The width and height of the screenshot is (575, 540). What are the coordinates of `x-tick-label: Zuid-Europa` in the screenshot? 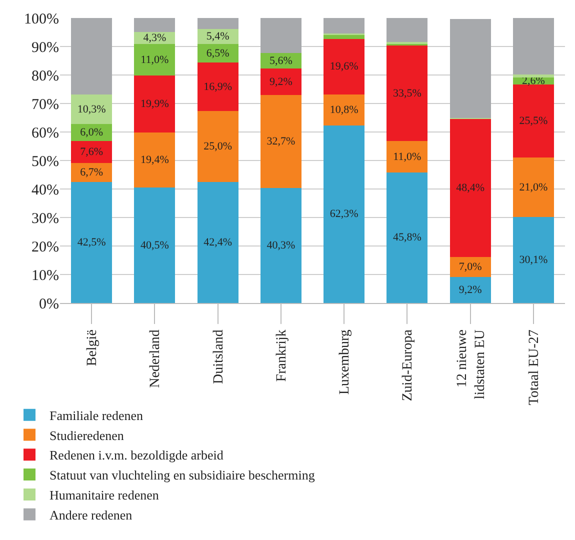 It's located at (408, 365).